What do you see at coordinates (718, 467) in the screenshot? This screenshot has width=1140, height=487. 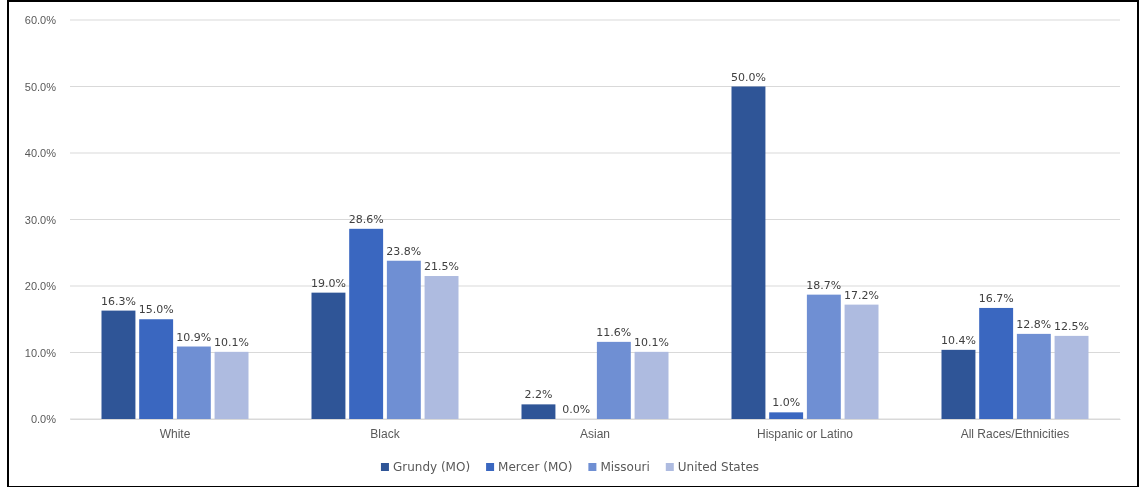 I see `legend-label: United States` at bounding box center [718, 467].